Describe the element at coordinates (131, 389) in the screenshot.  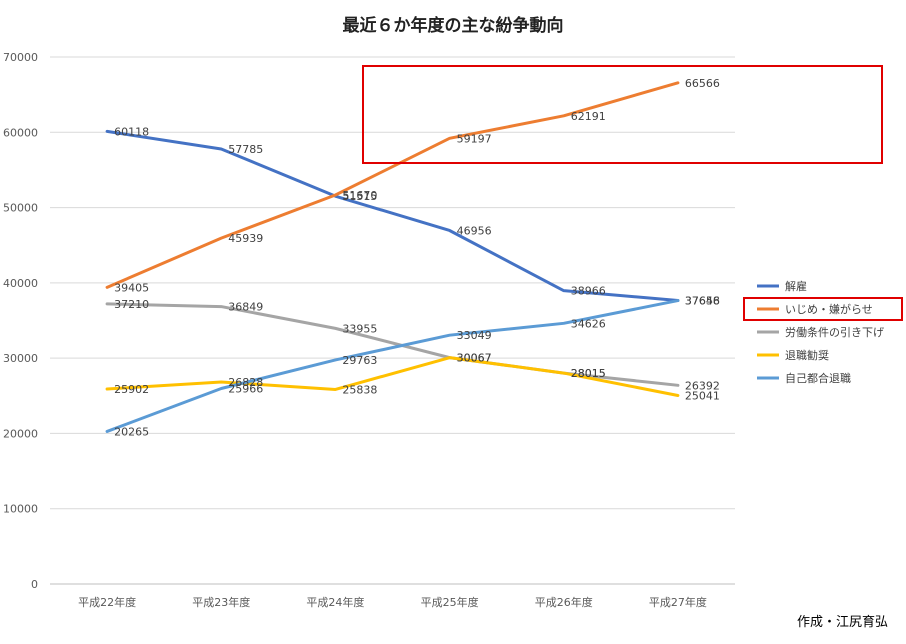
I see `data-label: 25902` at that location.